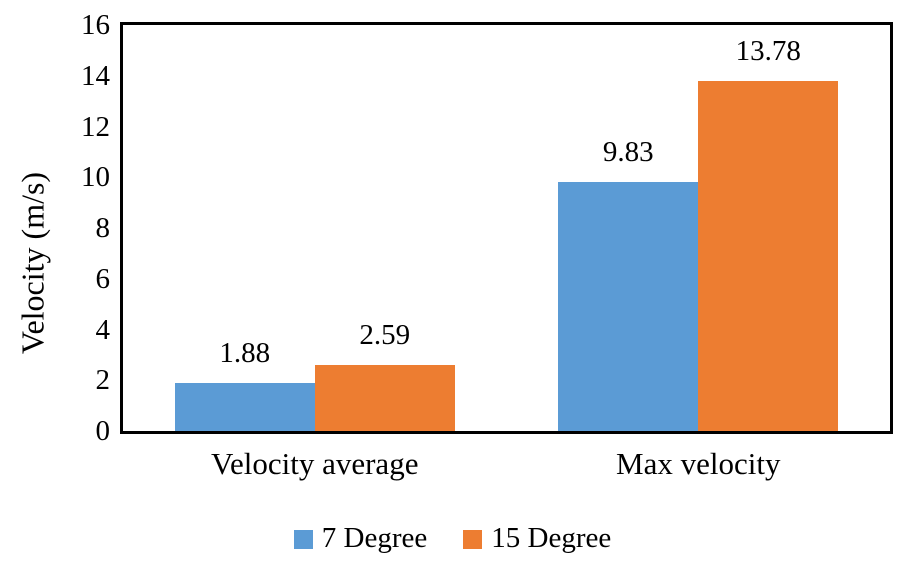  I want to click on legend: 7 Degree 15 Degree, so click(452, 538).